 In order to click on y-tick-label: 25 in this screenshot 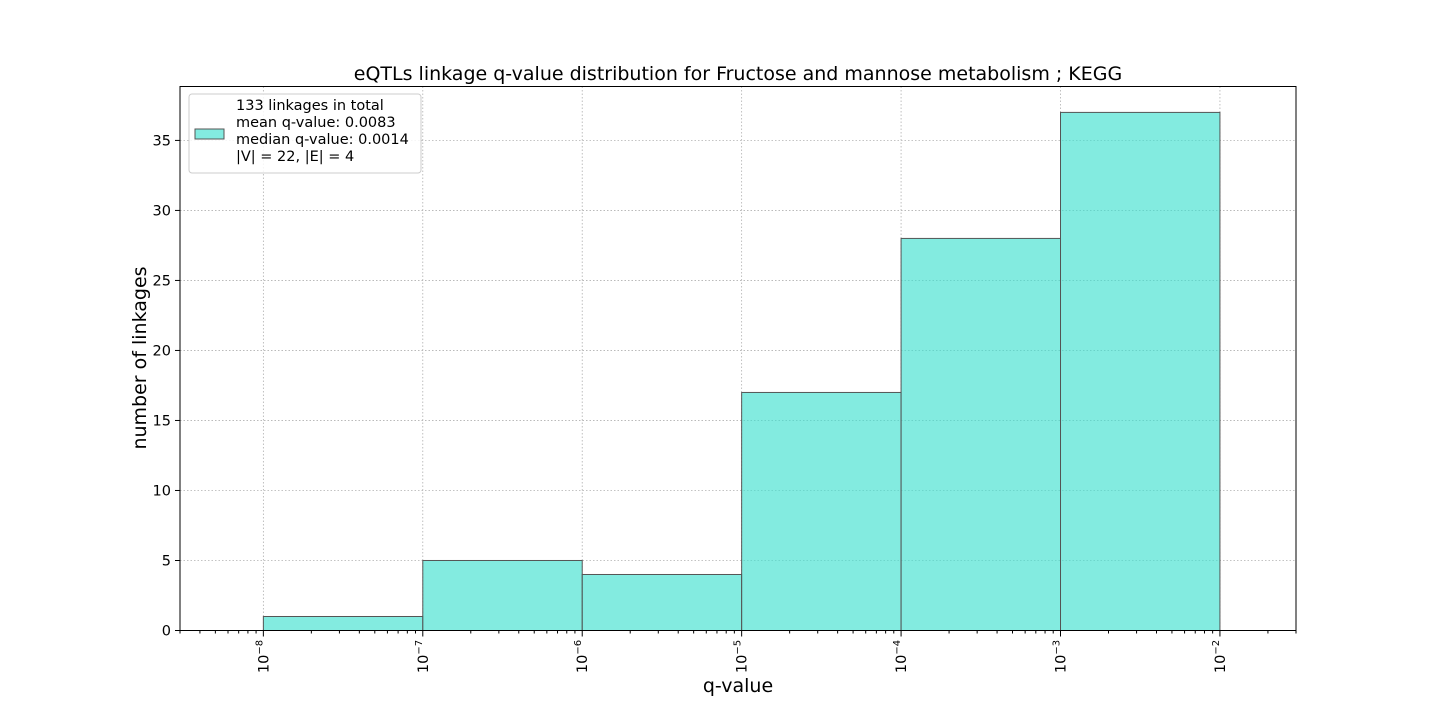, I will do `click(162, 281)`.